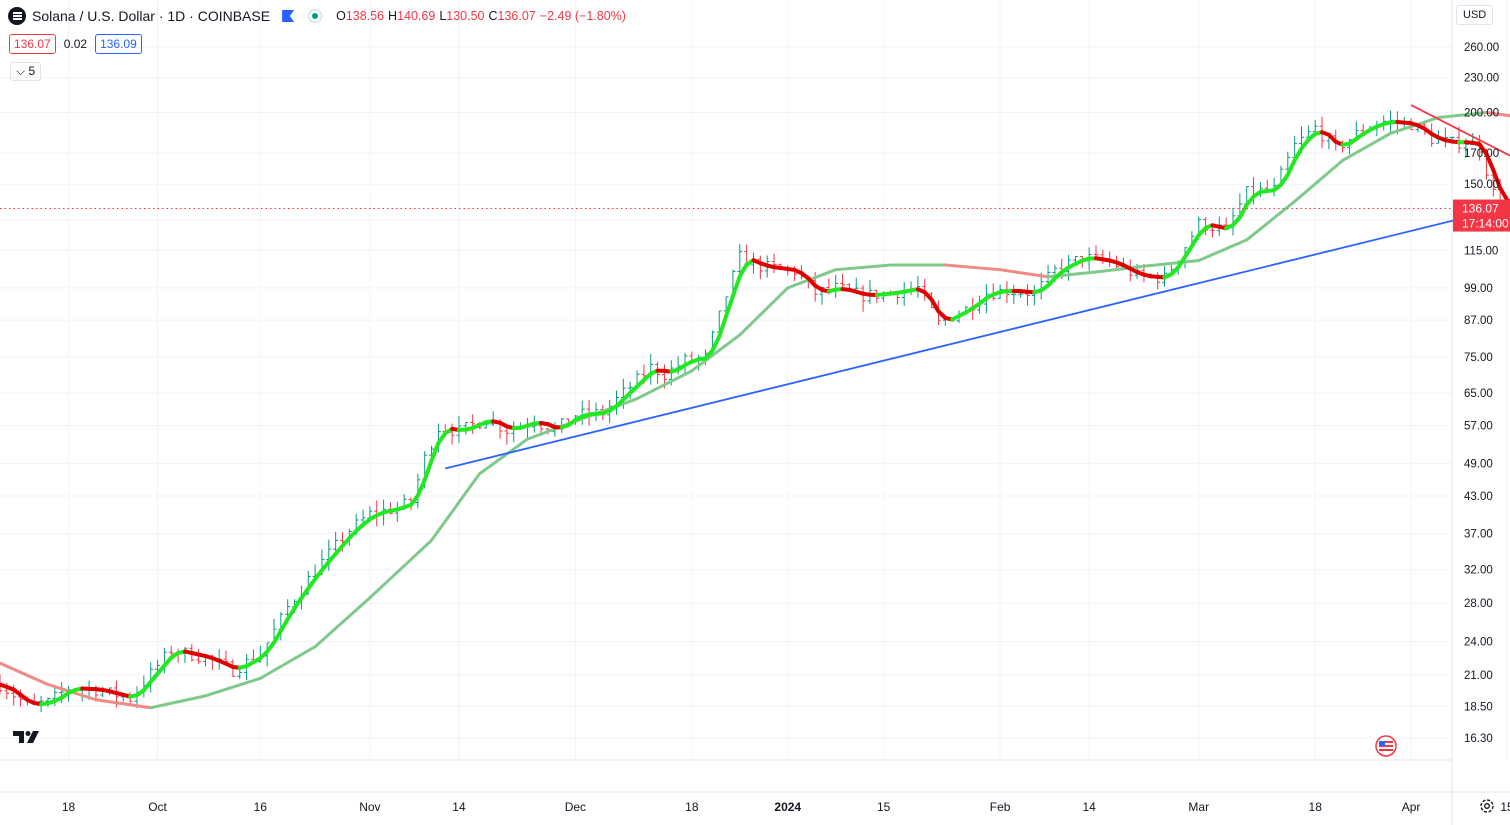 Image resolution: width=1510 pixels, height=825 pixels. What do you see at coordinates (1478, 707) in the screenshot?
I see `price-tick-label: 18.50` at bounding box center [1478, 707].